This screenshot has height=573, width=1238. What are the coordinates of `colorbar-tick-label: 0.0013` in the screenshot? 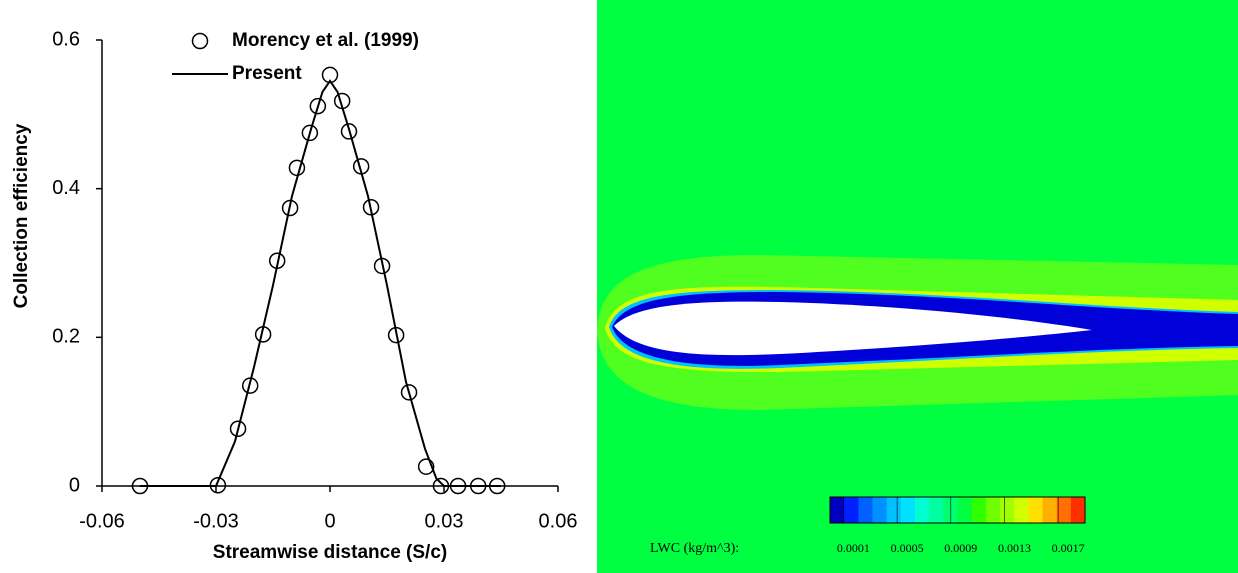 It's located at (1014, 548).